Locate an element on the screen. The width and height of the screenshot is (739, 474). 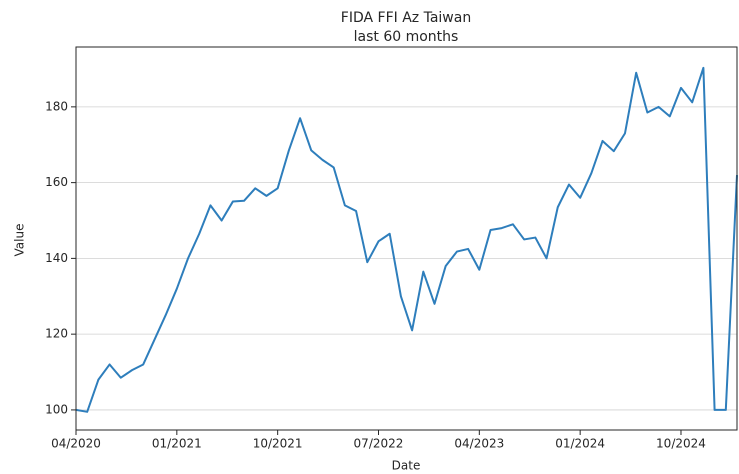
x-axis-label: Date is located at coordinates (406, 466).